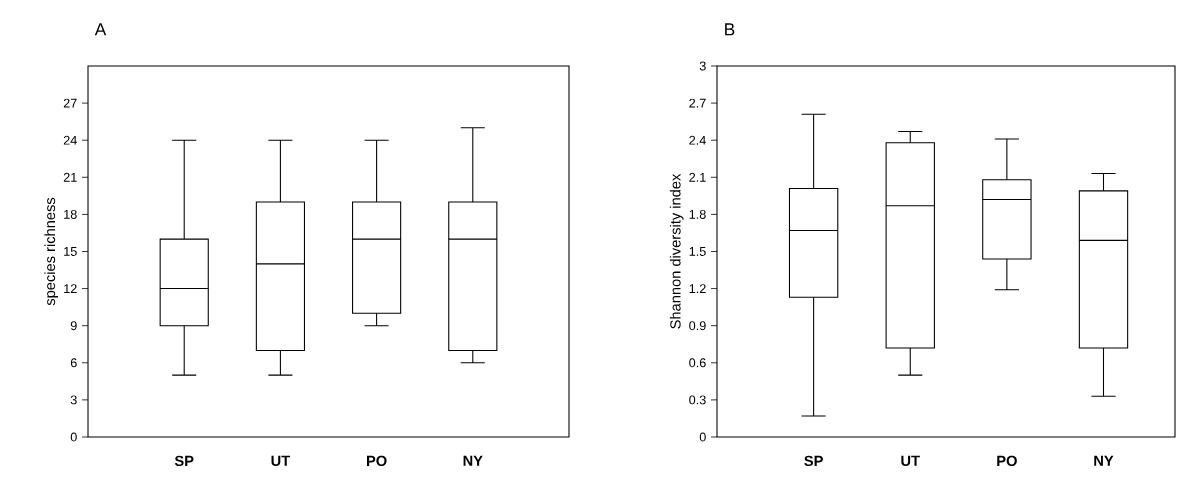 Image resolution: width=1200 pixels, height=488 pixels. Describe the element at coordinates (73, 363) in the screenshot. I see `y-tick-label: 6` at that location.